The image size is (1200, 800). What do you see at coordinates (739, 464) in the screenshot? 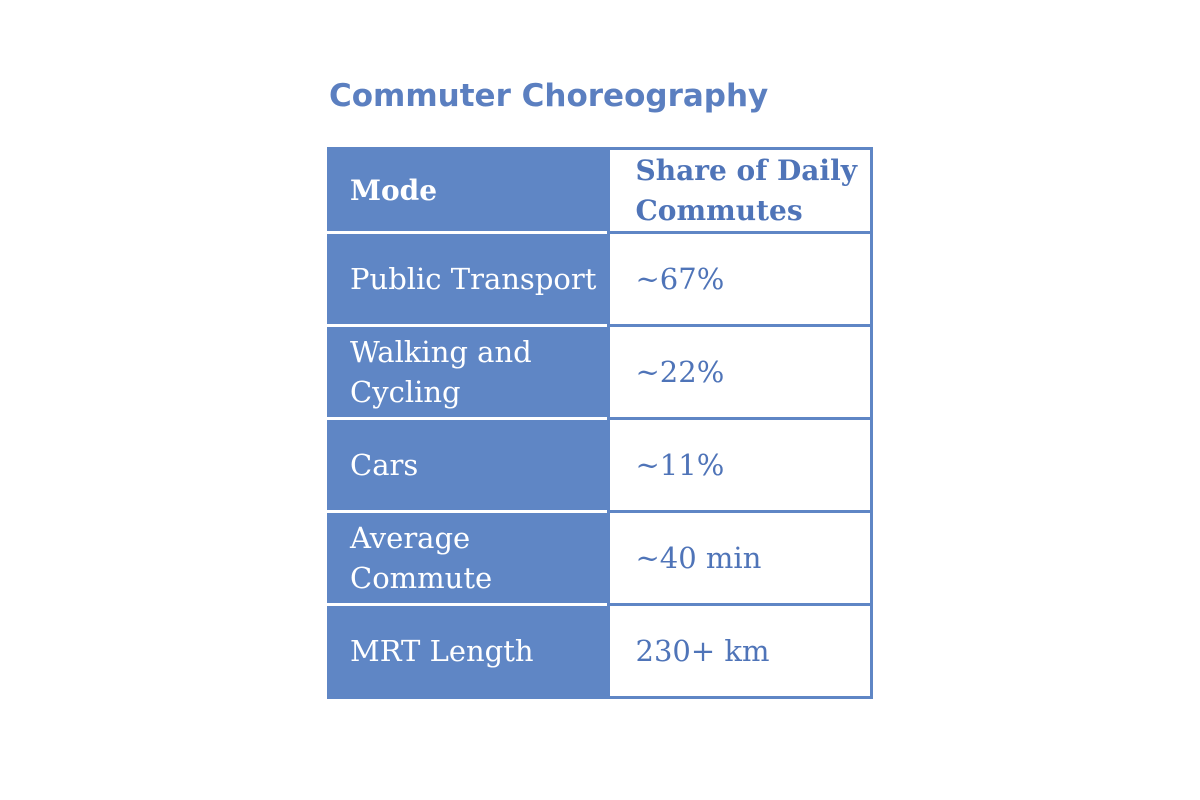
I see `row-value: ~11%` at bounding box center [739, 464].